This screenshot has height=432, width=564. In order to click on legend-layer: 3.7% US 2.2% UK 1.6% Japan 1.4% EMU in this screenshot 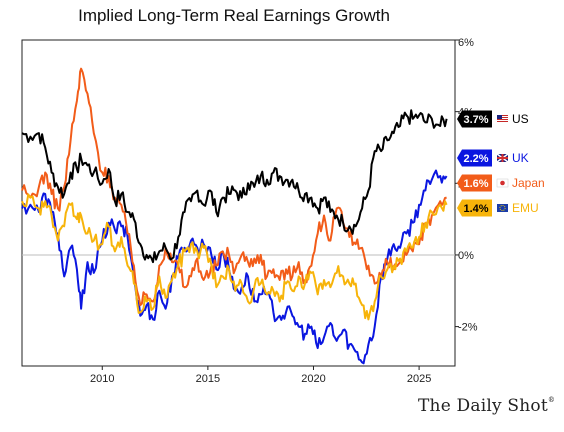, I will do `click(501, 163)`.